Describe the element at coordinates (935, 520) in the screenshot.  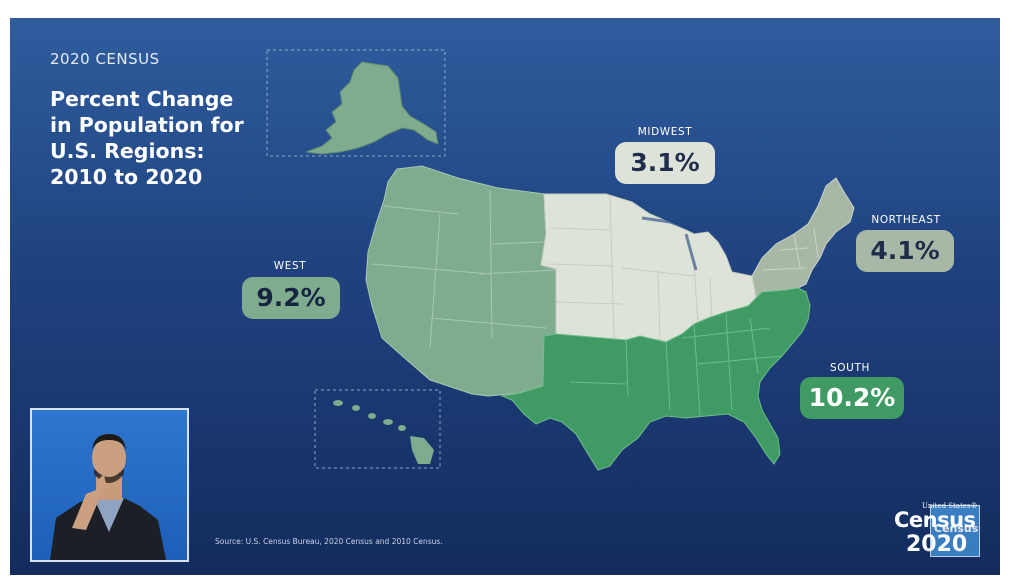
I see `logo-census-word: Census` at that location.